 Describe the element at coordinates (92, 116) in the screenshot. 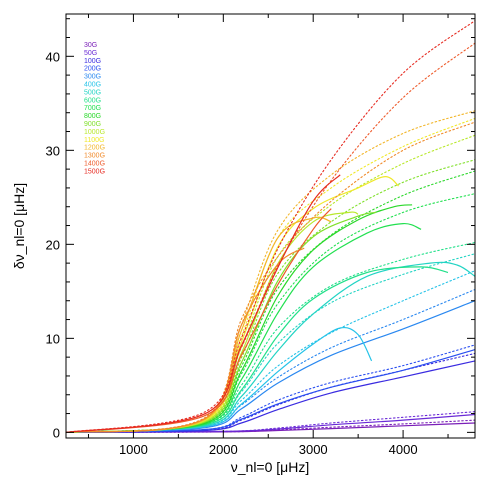

I see `legend-entry: 800G` at that location.